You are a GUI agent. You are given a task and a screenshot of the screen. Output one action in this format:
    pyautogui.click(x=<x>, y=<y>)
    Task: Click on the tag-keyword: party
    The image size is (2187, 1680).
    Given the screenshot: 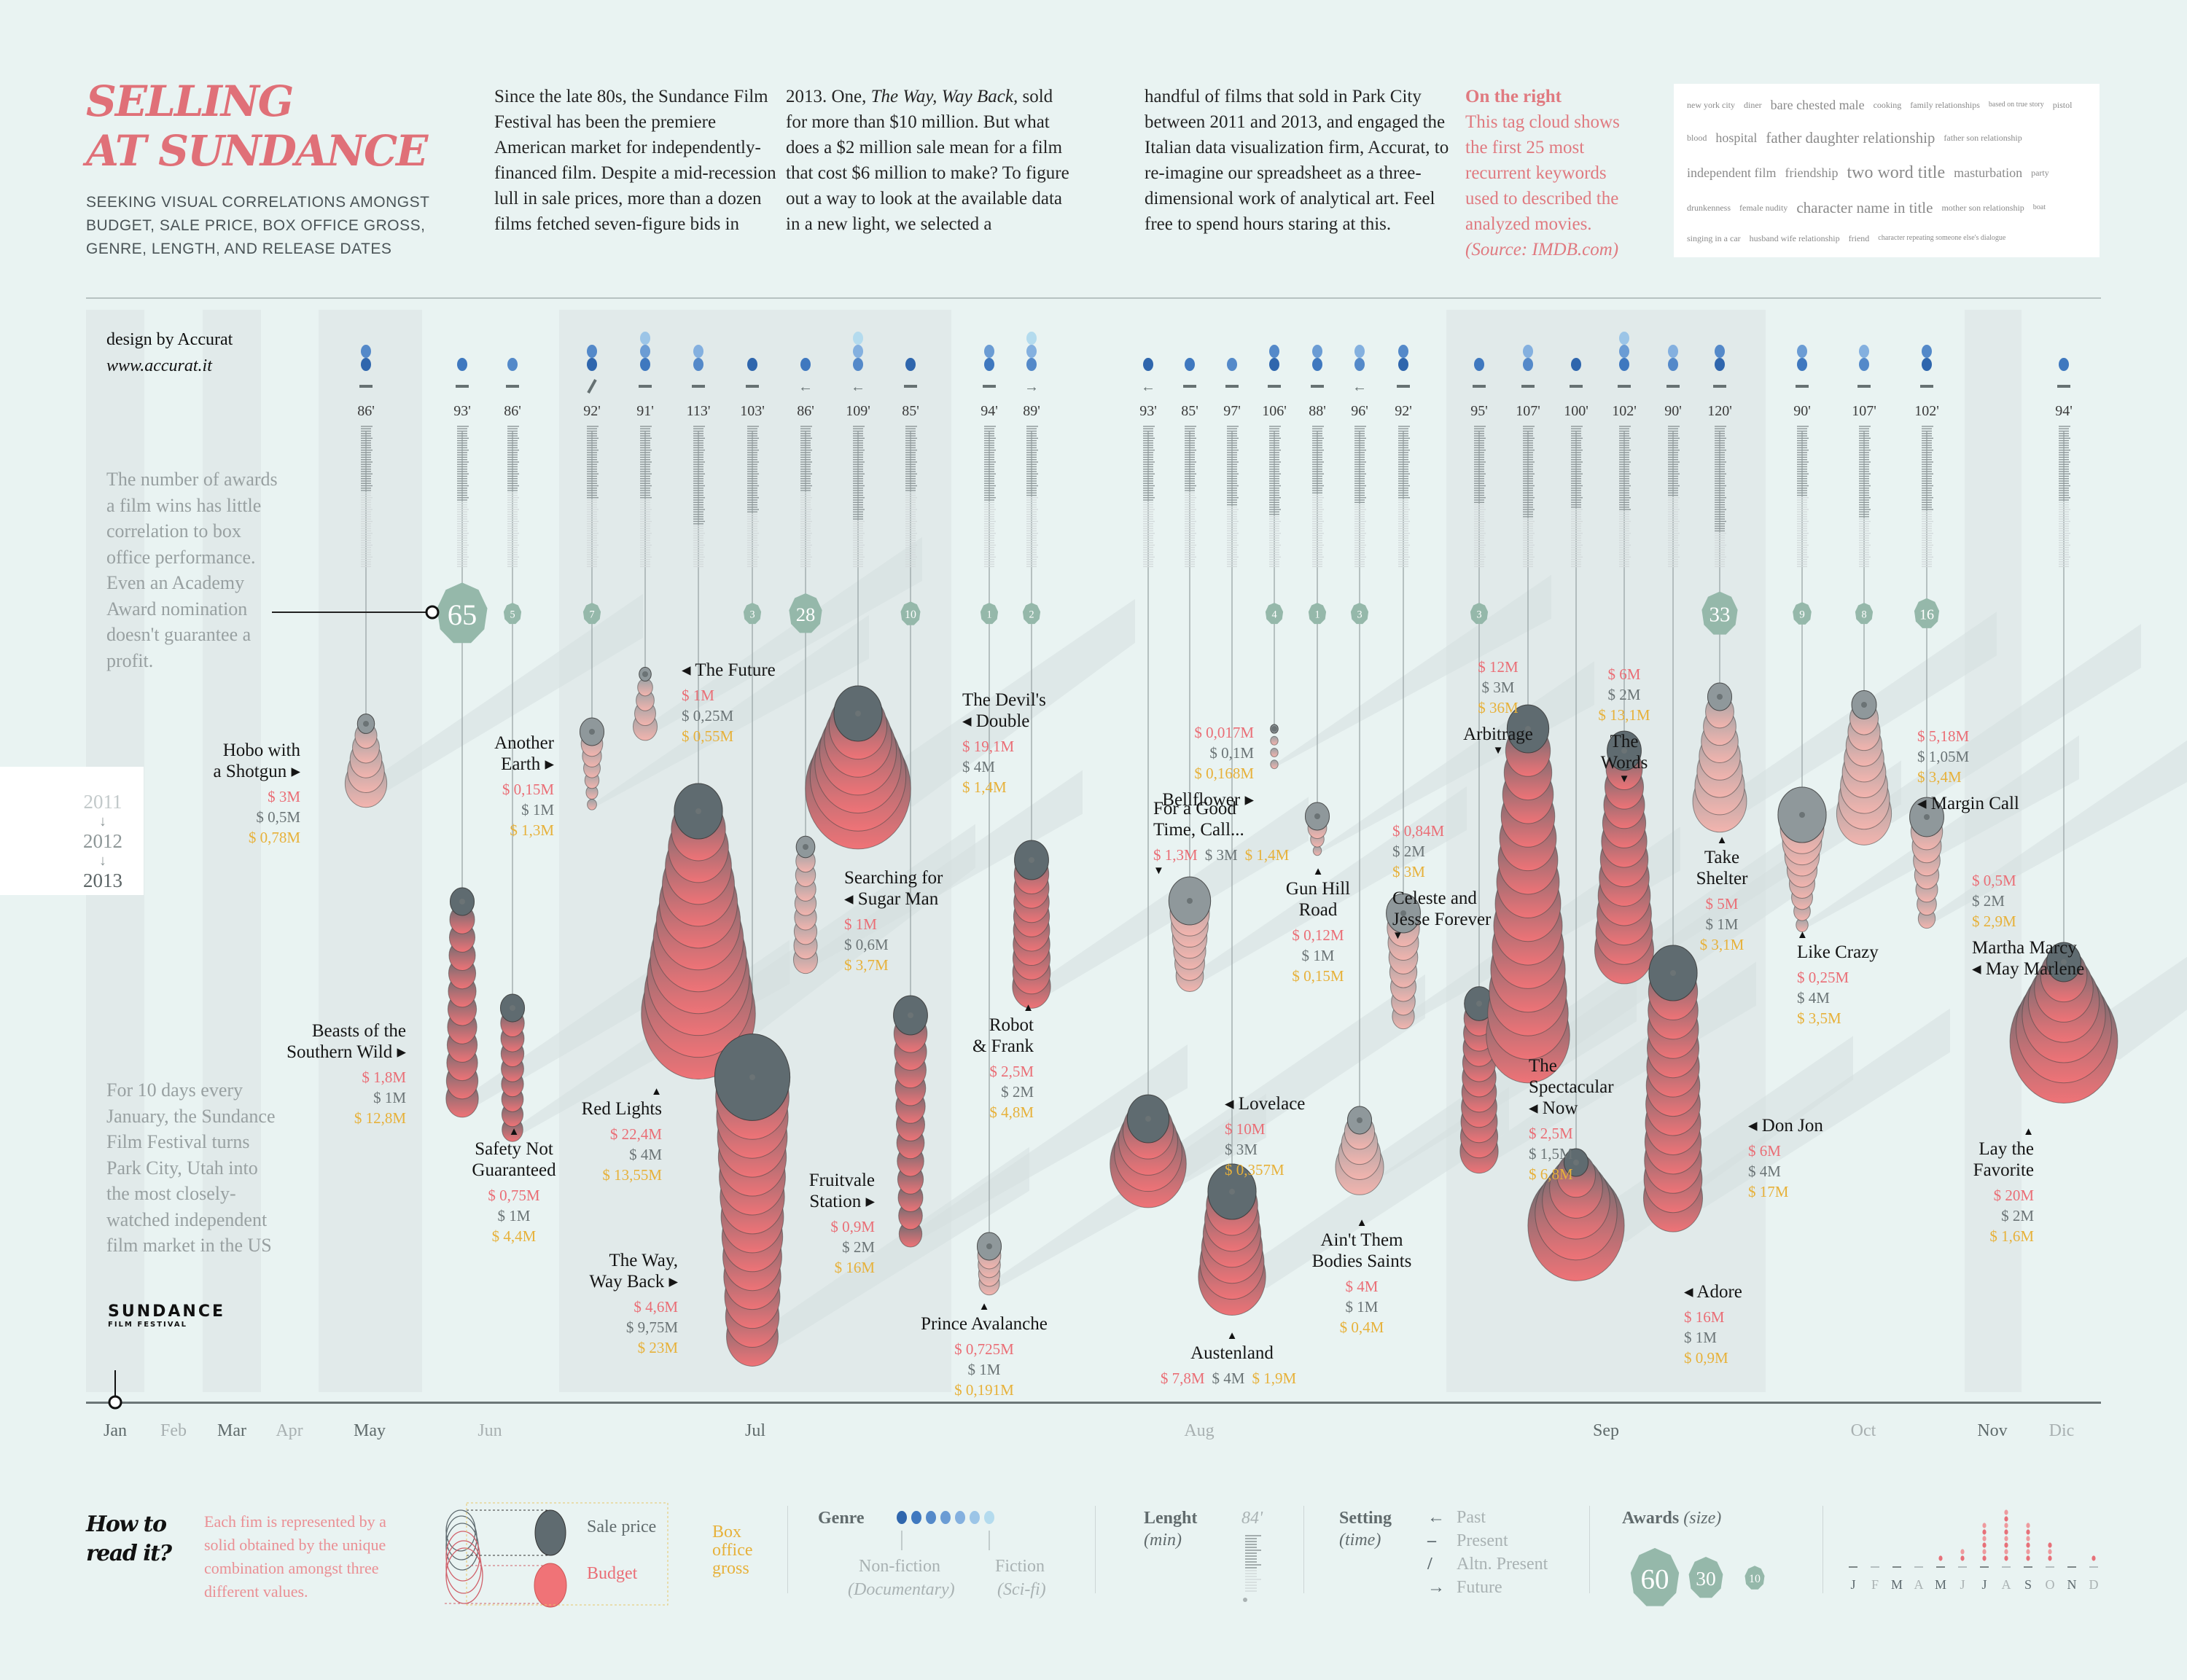 What is the action you would take?
    pyautogui.click(x=2040, y=173)
    